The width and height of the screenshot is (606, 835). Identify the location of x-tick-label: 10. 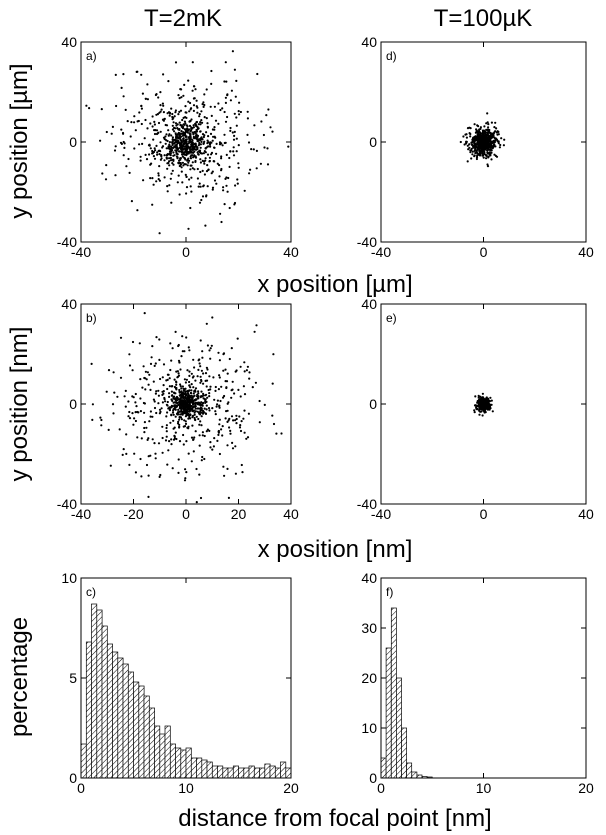
(186, 788).